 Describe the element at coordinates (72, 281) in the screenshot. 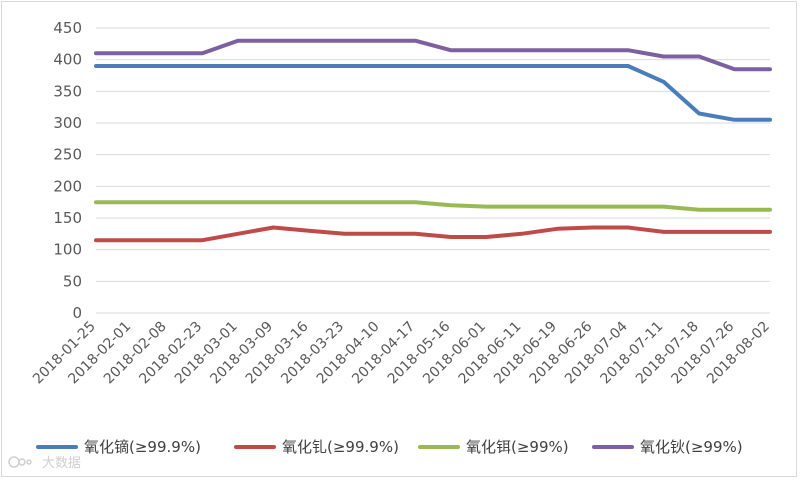

I see `y-tick-label: 50` at that location.